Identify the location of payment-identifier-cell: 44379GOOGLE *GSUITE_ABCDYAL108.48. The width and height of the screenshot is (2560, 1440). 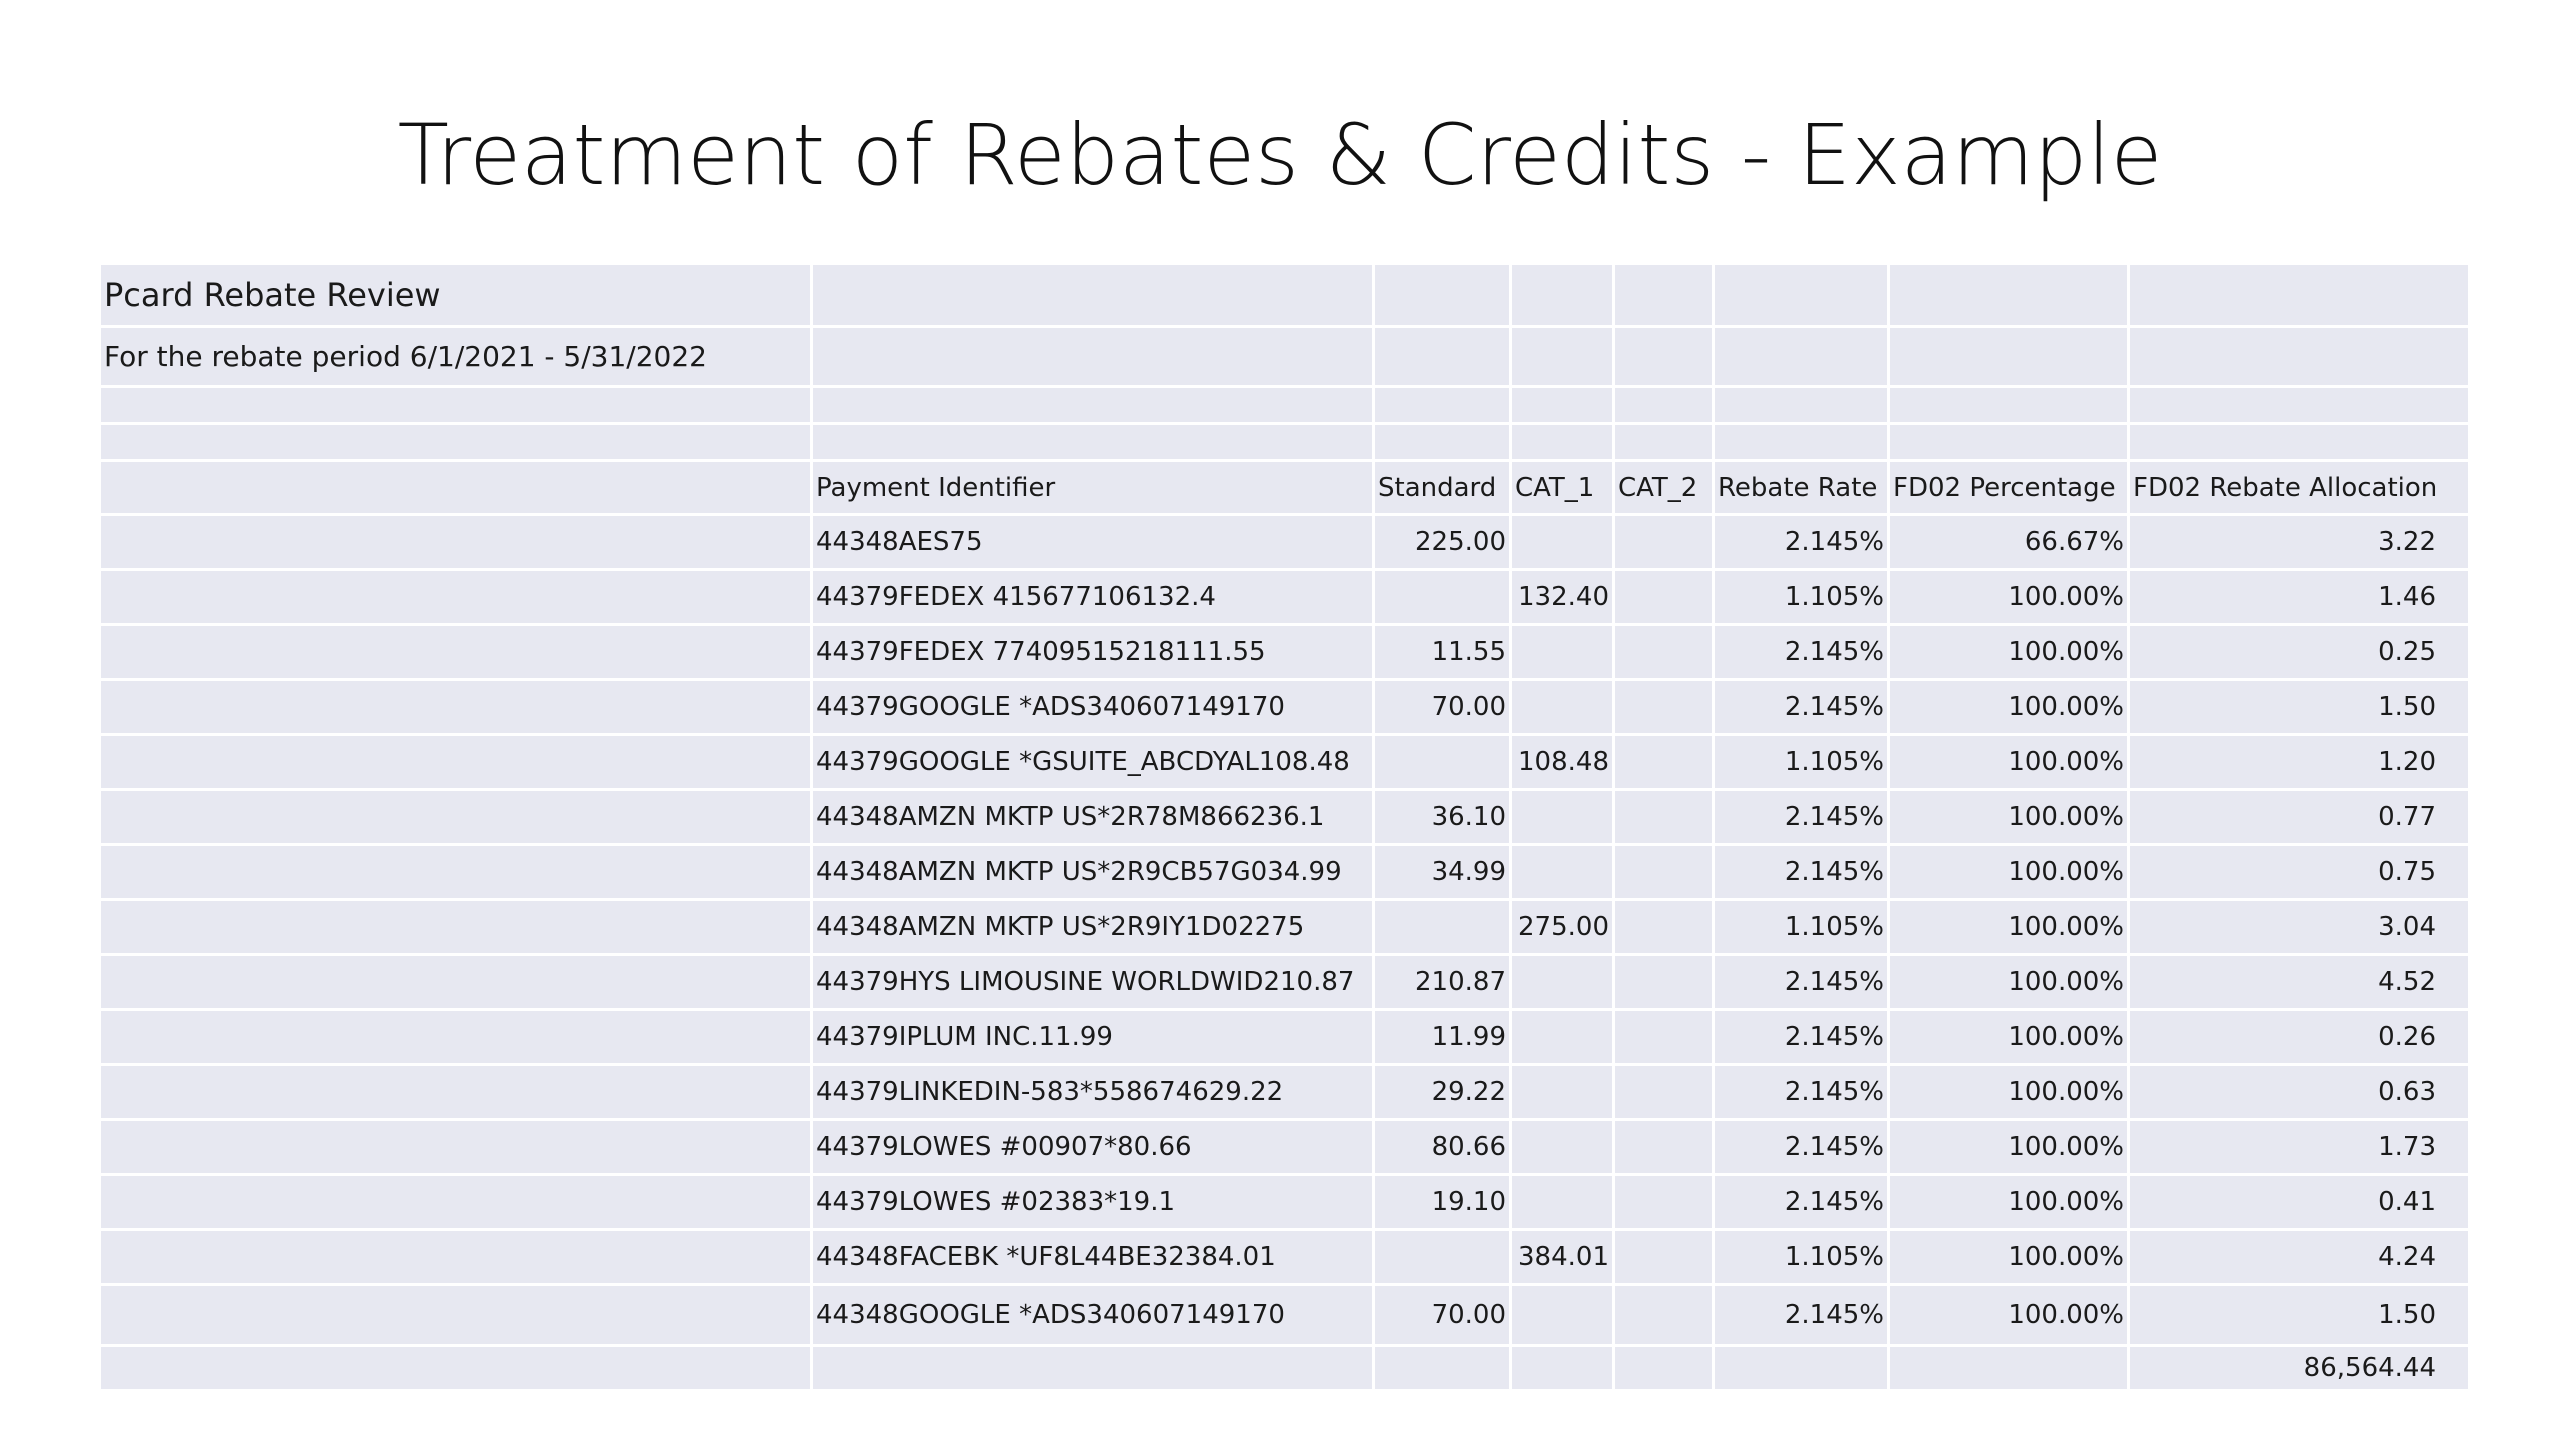
(1092, 762).